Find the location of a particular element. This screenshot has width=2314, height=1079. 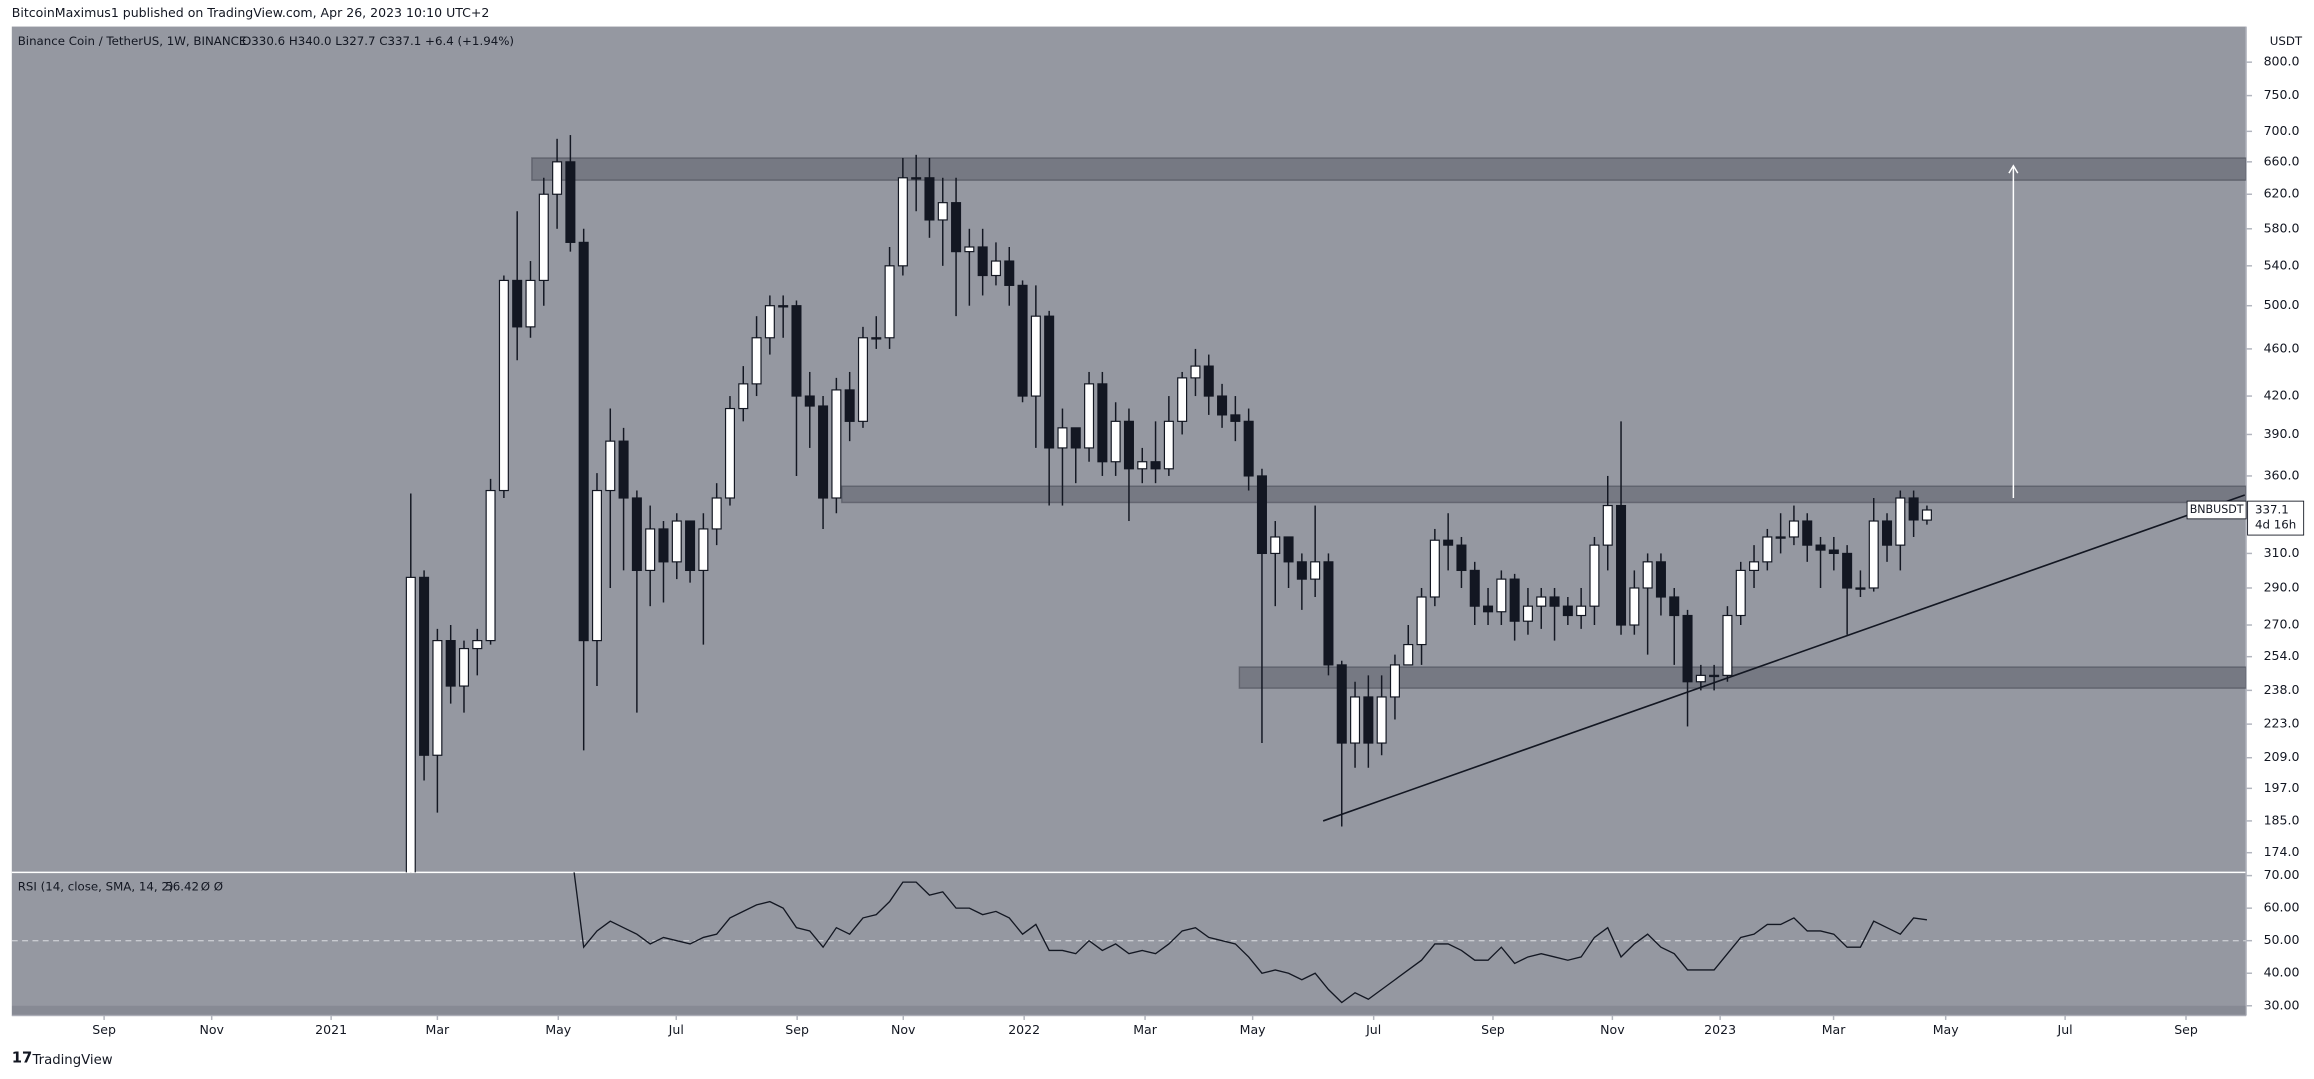

y-tick-label: 390.0 is located at coordinates (2282, 433).